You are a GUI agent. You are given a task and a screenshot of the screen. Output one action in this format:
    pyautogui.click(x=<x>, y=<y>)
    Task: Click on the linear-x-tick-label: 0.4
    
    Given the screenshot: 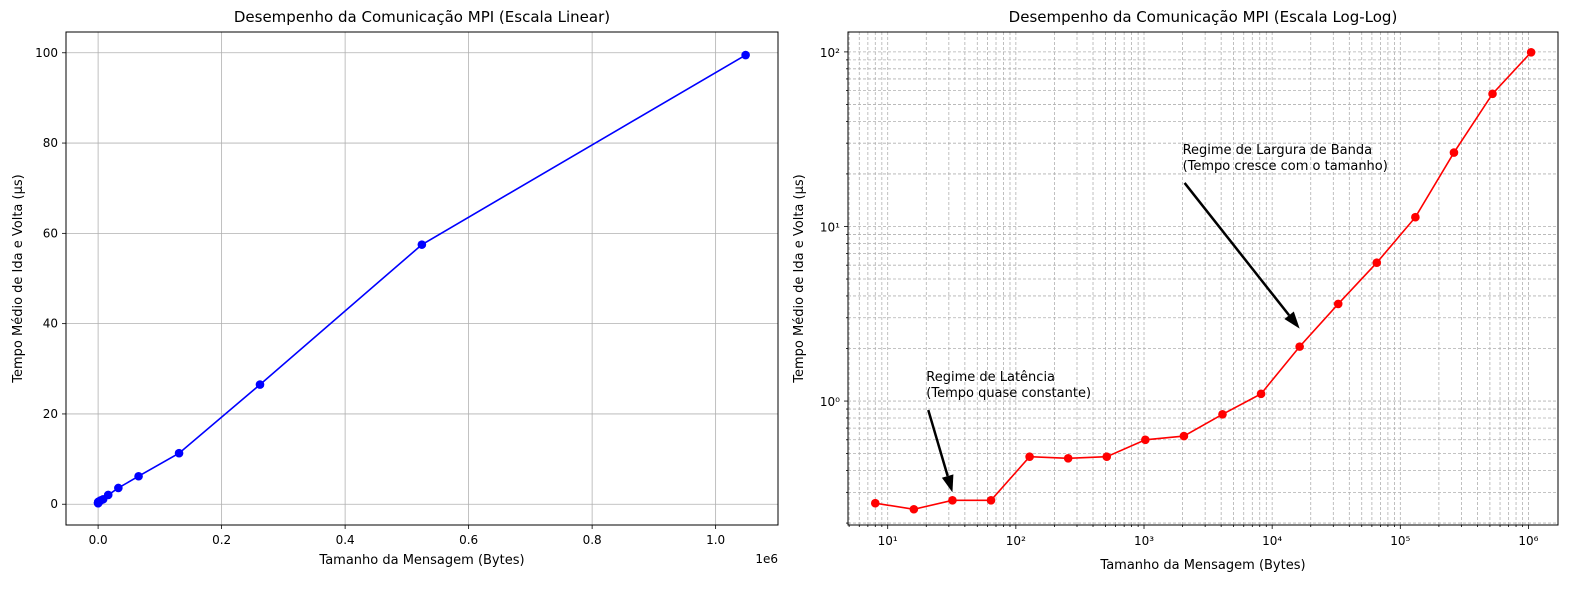 What is the action you would take?
    pyautogui.click(x=345, y=540)
    